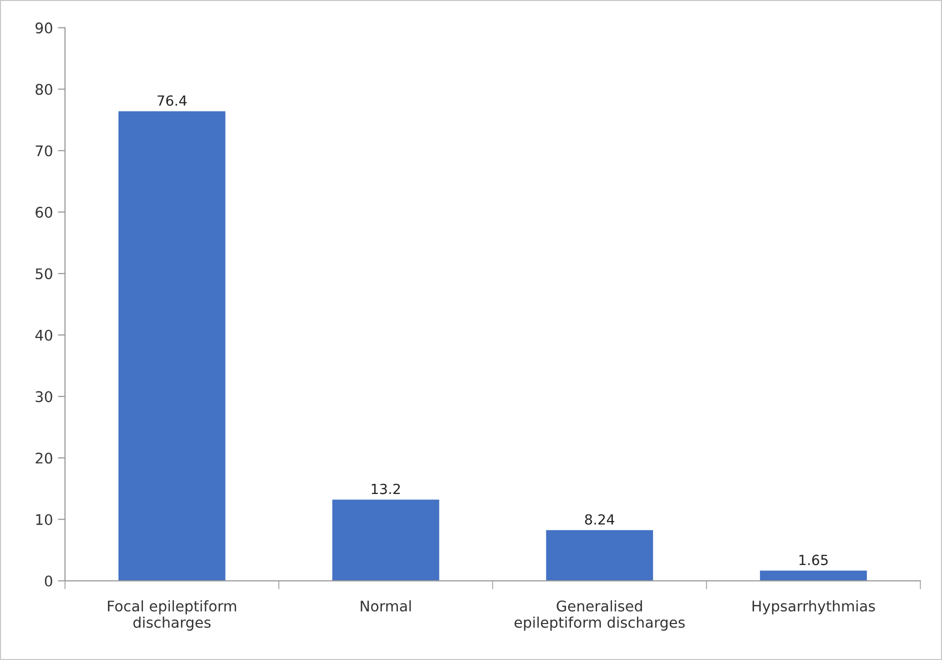 This screenshot has width=942, height=660. I want to click on data-label: 13.2, so click(386, 489).